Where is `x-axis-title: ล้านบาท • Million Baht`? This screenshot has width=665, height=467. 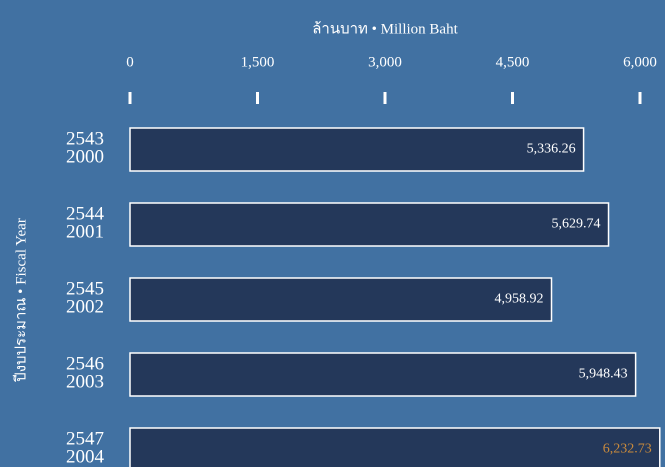 x-axis-title: ล้านบาท • Million Baht is located at coordinates (385, 28).